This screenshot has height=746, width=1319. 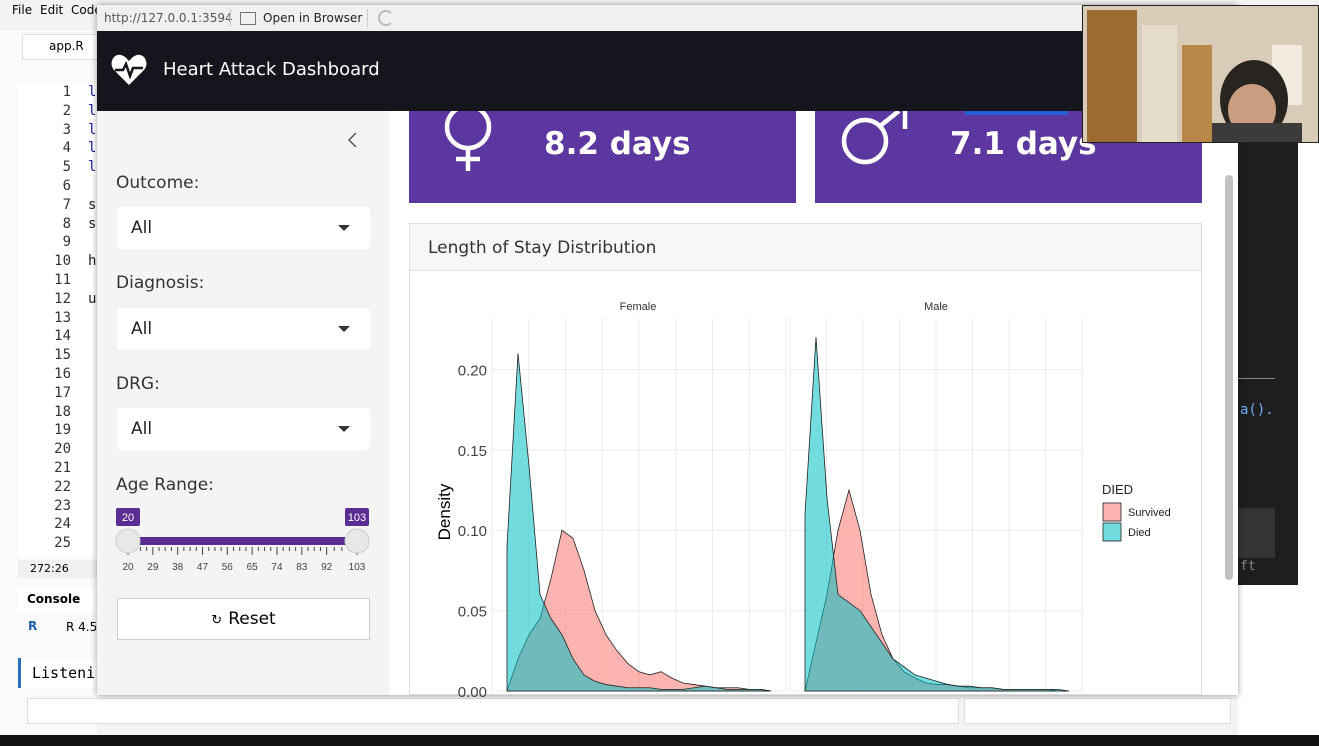 I want to click on editor-tab: app.R, so click(x=60, y=47).